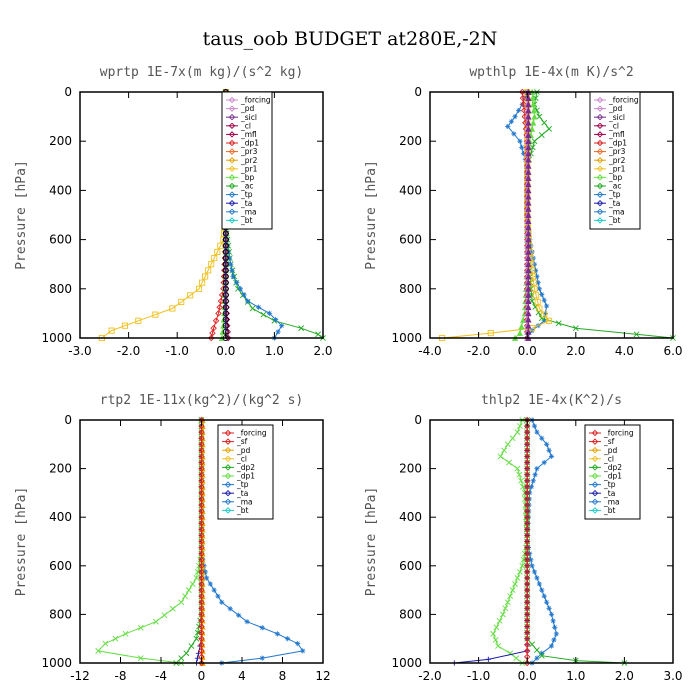 The height and width of the screenshot is (700, 700). What do you see at coordinates (410, 614) in the screenshot?
I see `y-tick-label: 800` at bounding box center [410, 614].